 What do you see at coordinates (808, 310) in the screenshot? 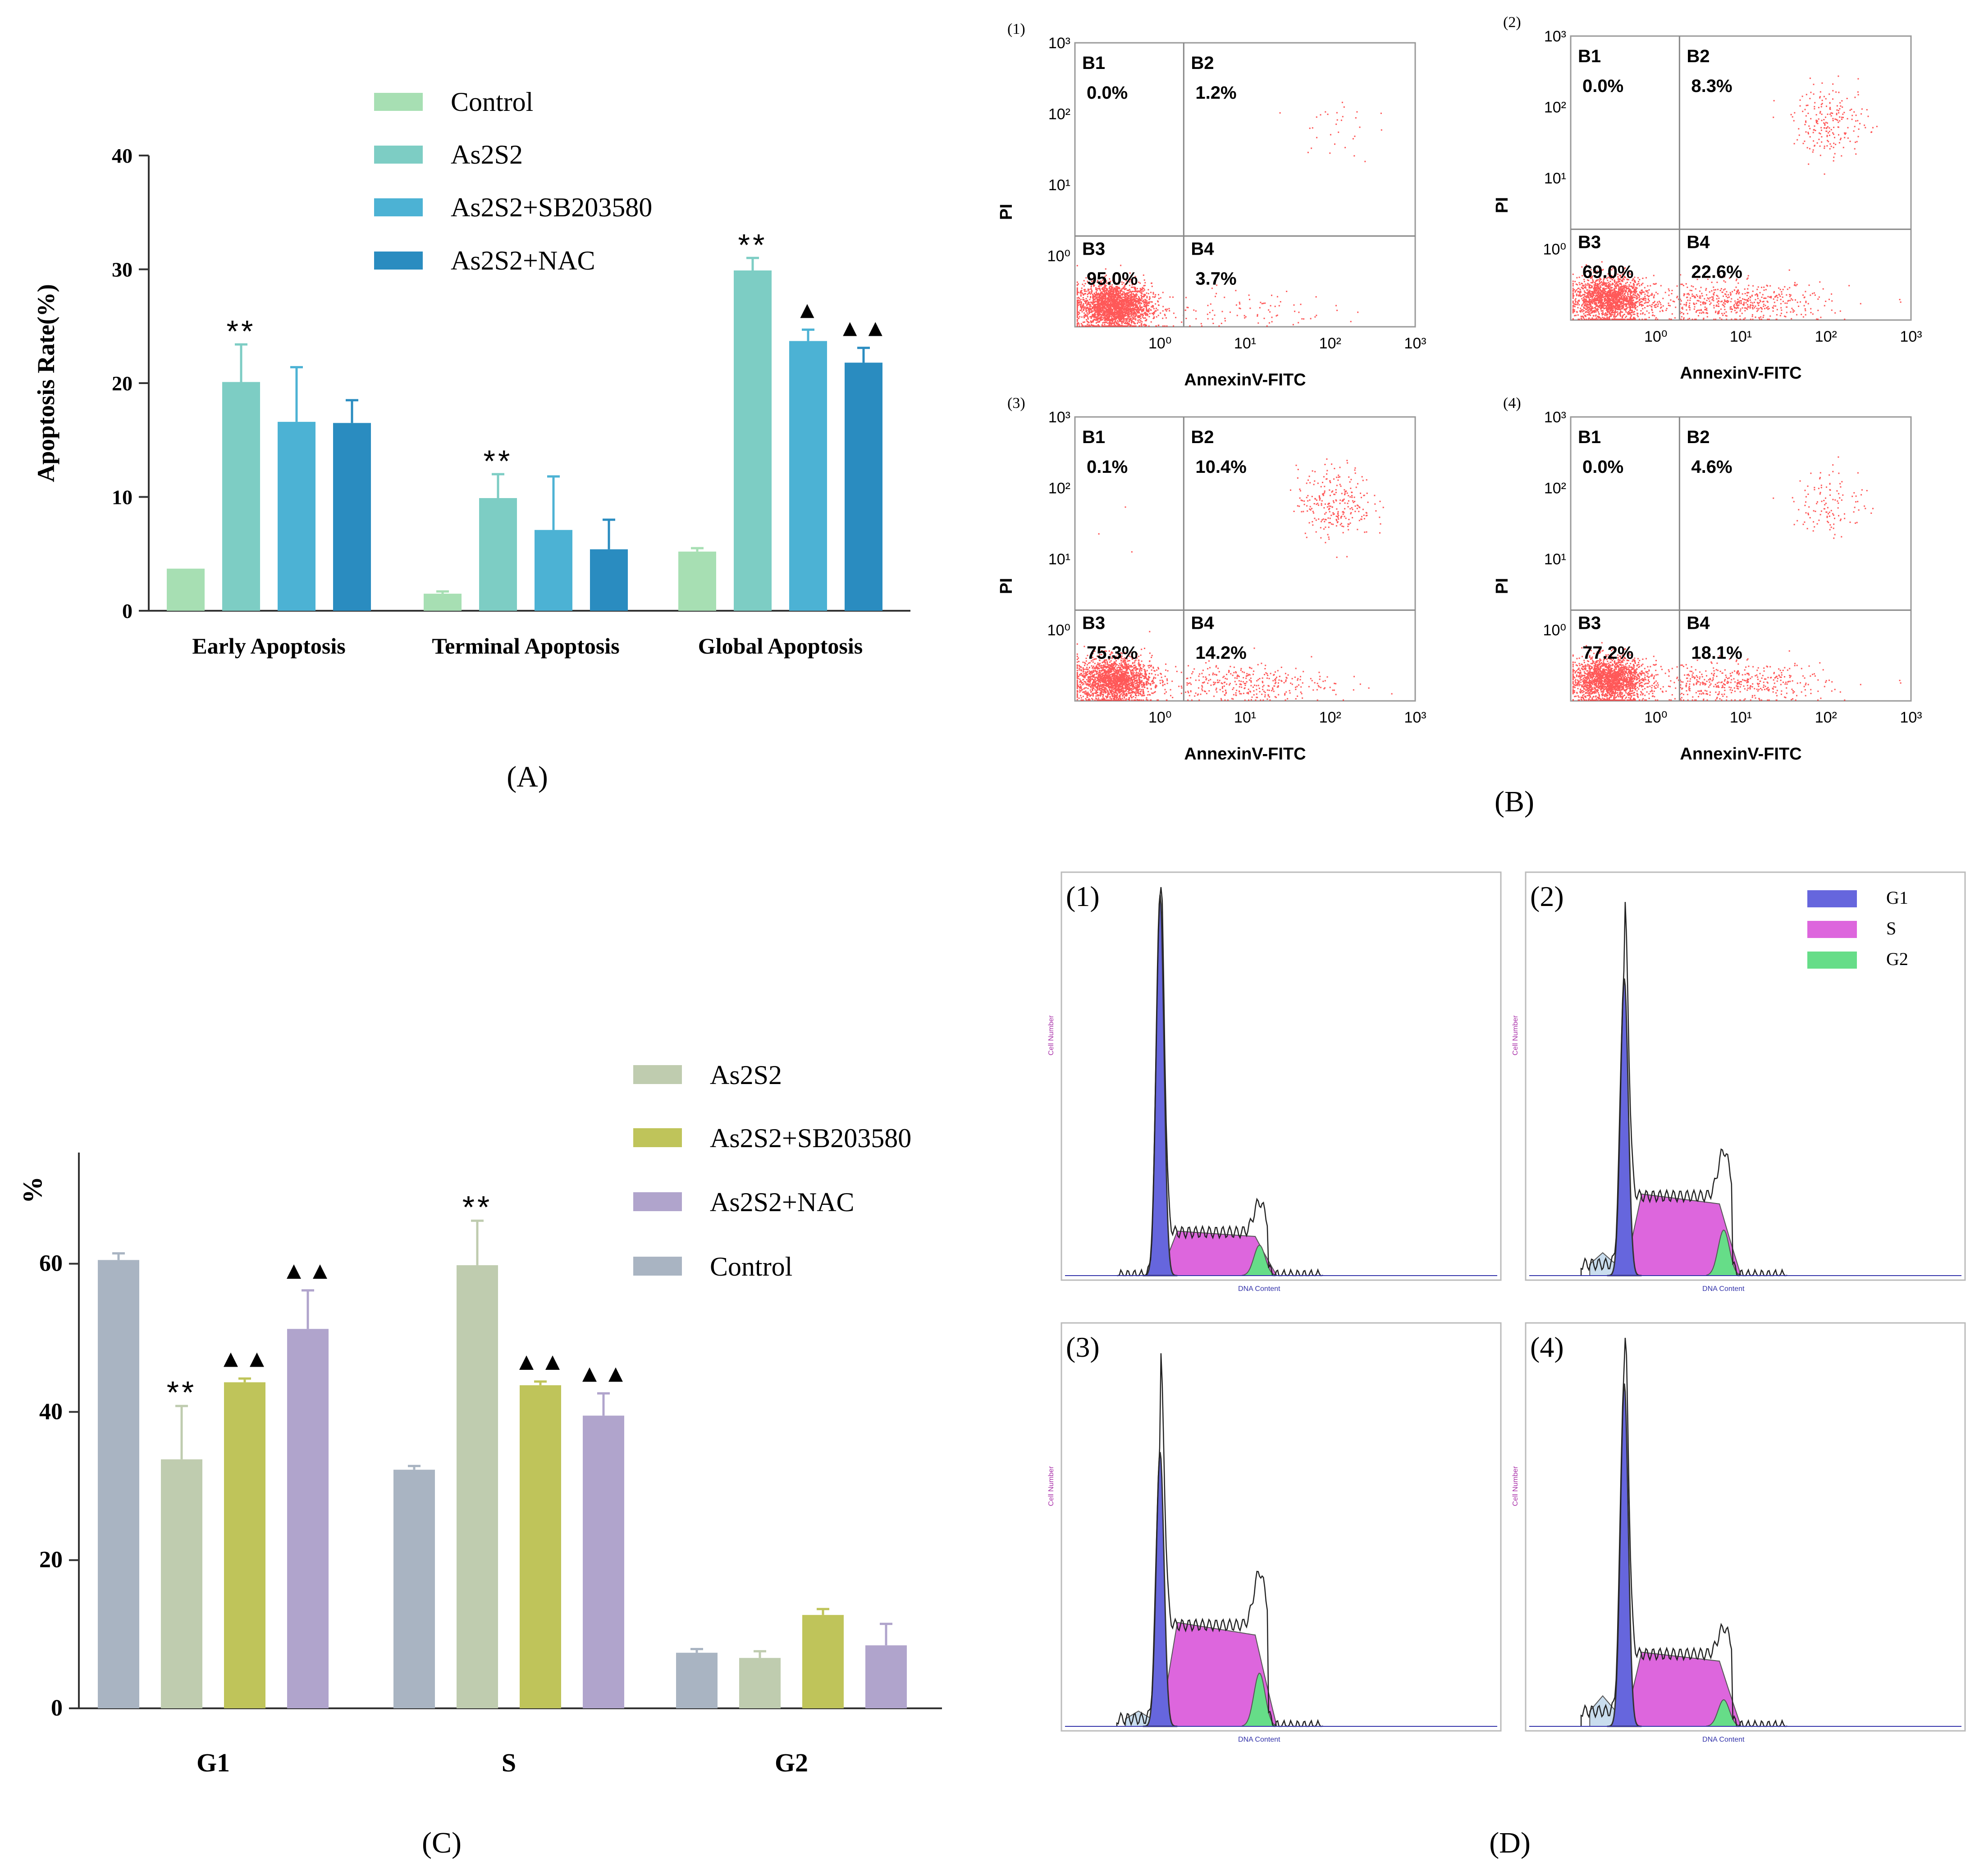
I see `significance-triangles: ▲` at bounding box center [808, 310].